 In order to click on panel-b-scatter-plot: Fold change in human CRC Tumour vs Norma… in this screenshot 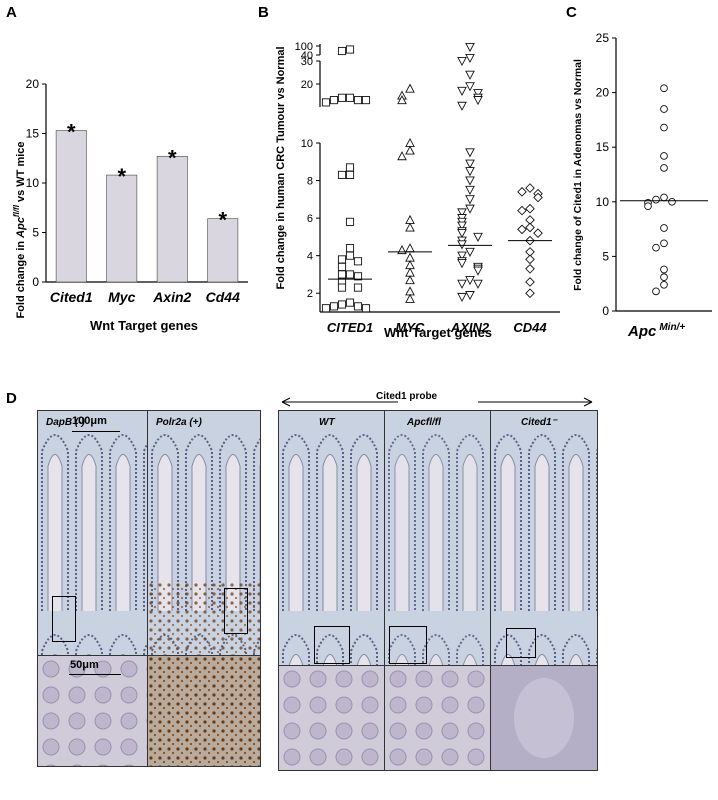, I will do `click(417, 190)`.